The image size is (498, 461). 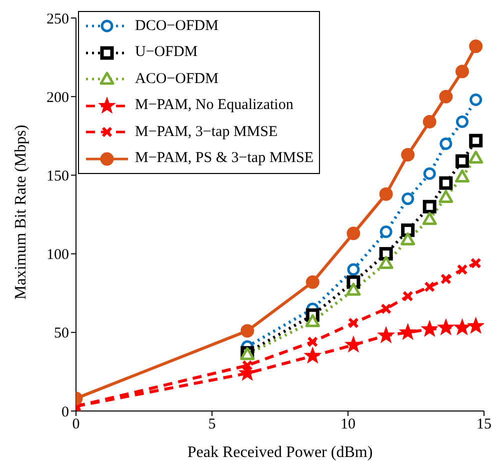 I want to click on x-tick-label: 0, so click(x=76, y=424).